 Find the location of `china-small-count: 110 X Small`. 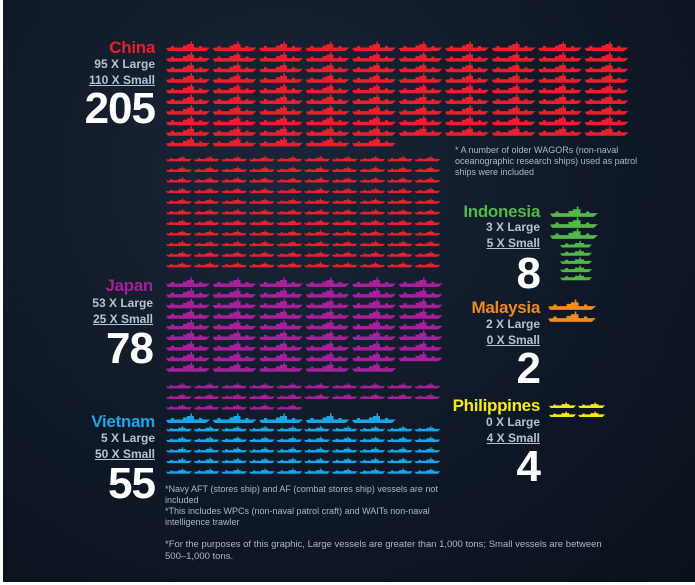

china-small-count: 110 X Small is located at coordinates (121, 80).